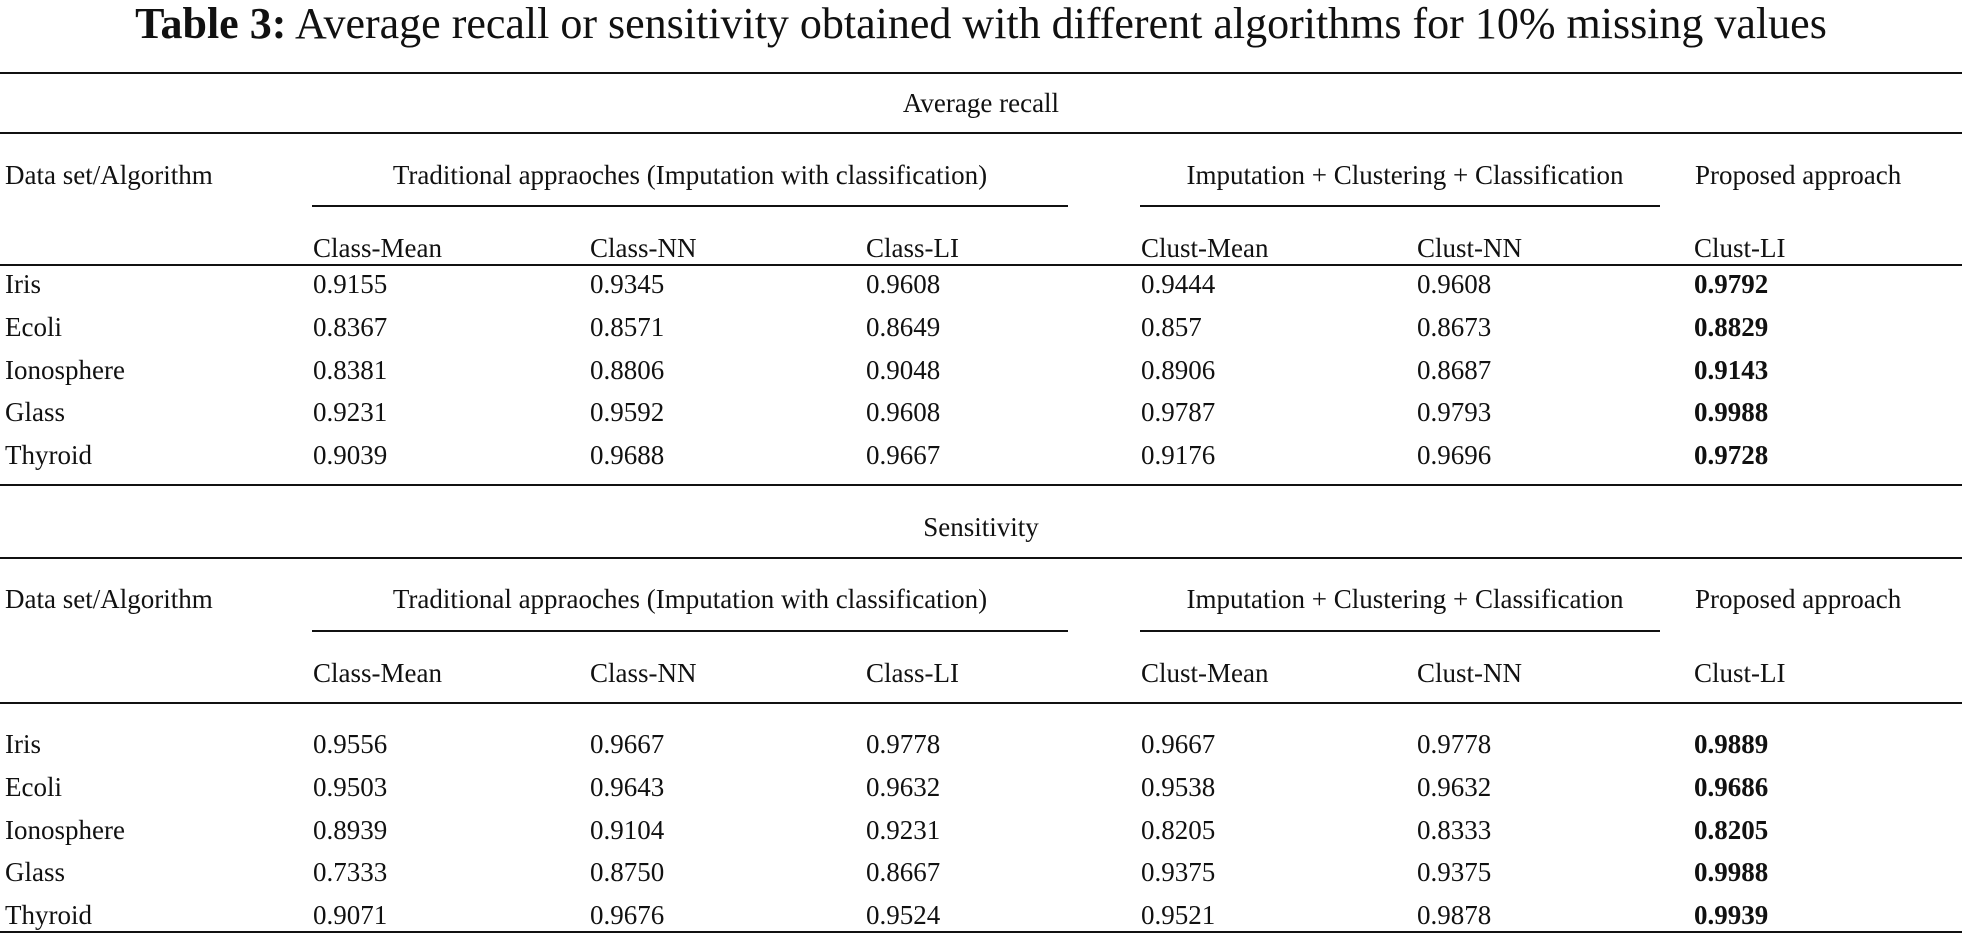 This screenshot has width=1962, height=937. I want to click on table-cell: 0.8381, so click(350, 370).